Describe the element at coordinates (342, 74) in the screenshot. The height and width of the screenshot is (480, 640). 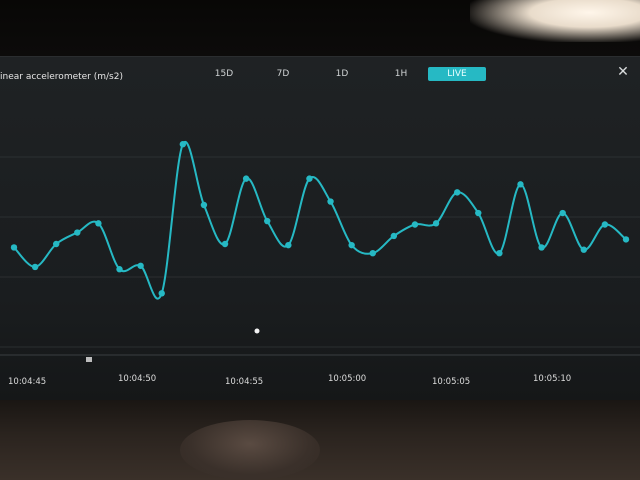
I see `tab-1d: 1D` at that location.